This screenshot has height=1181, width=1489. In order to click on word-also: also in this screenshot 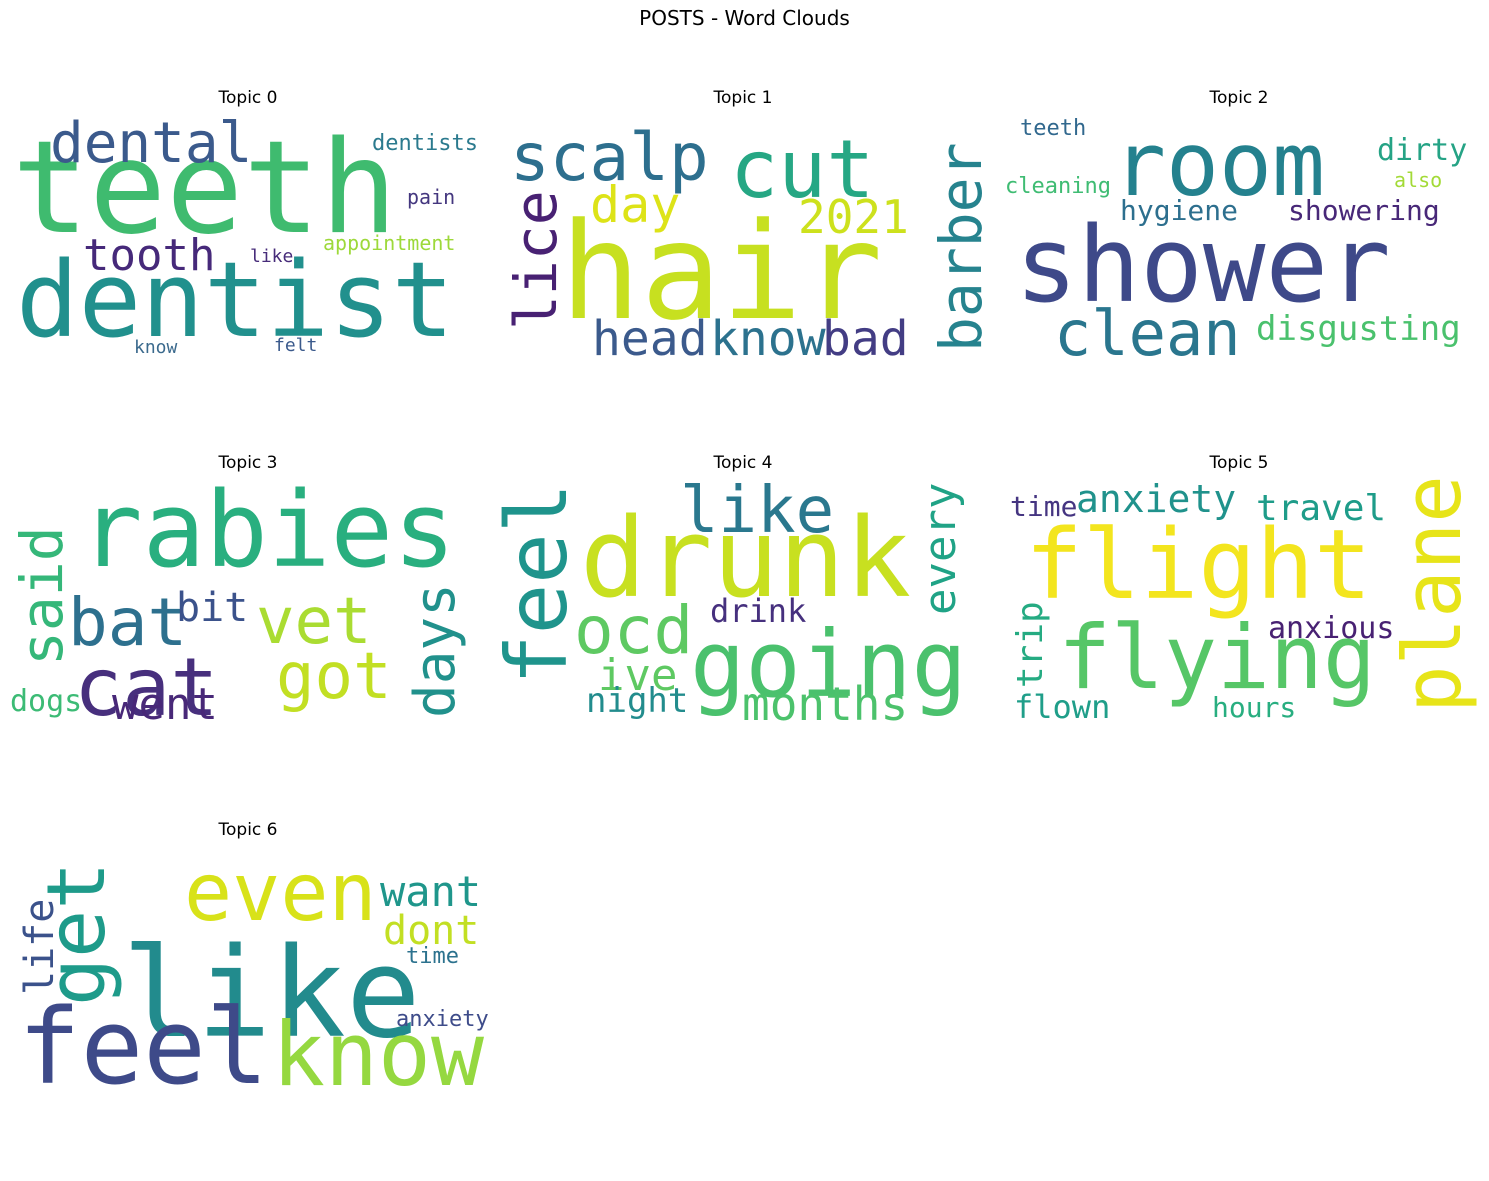, I will do `click(1418, 180)`.